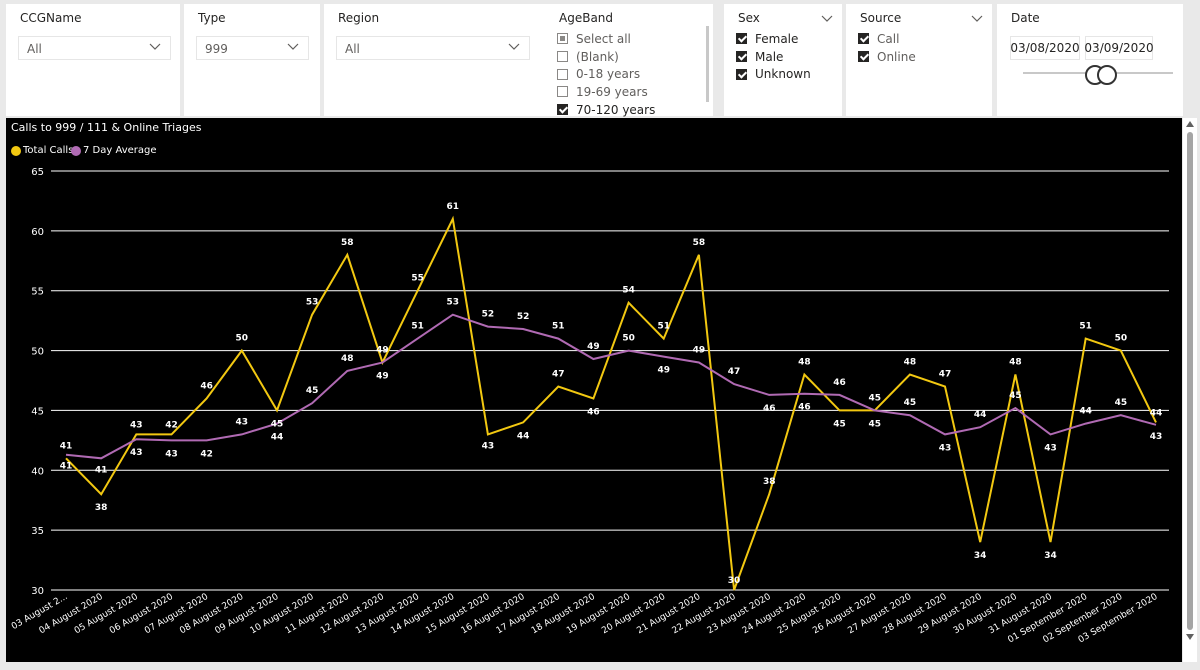 The width and height of the screenshot is (1200, 670). I want to click on sex-item-unknown: Unknown, so click(773, 74).